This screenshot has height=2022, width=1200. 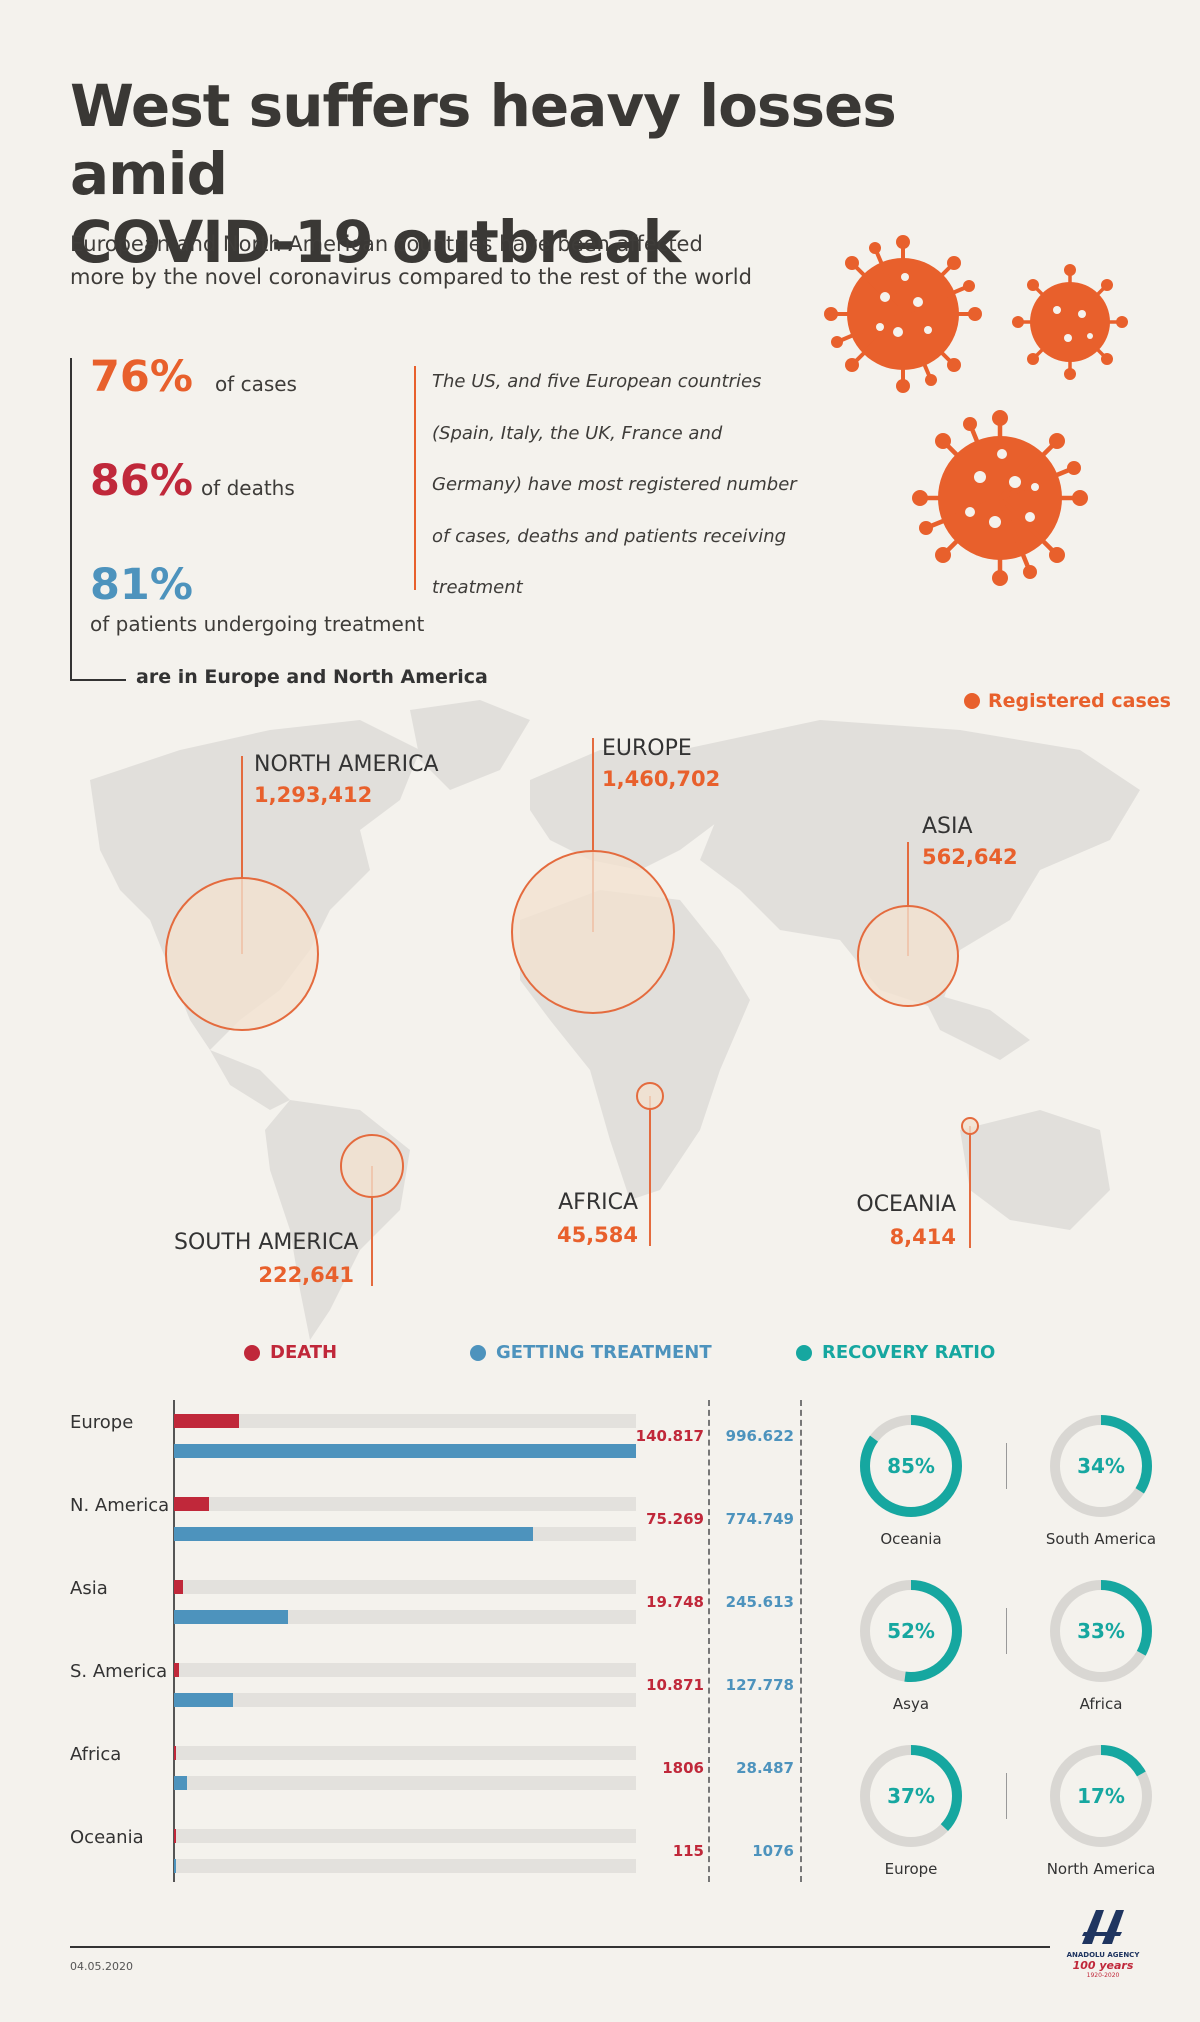 I want to click on legend-recovery: RECOVERY RATIO, so click(x=895, y=1352).